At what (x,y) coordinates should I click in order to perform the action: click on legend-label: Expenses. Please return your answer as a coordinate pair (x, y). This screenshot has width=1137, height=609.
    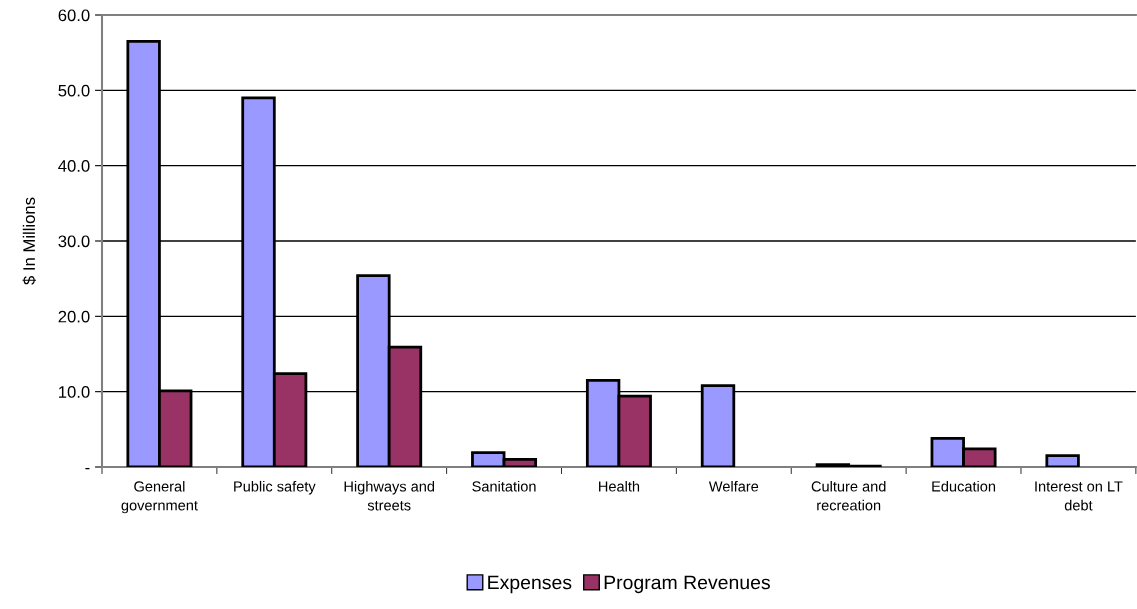
    Looking at the image, I should click on (530, 584).